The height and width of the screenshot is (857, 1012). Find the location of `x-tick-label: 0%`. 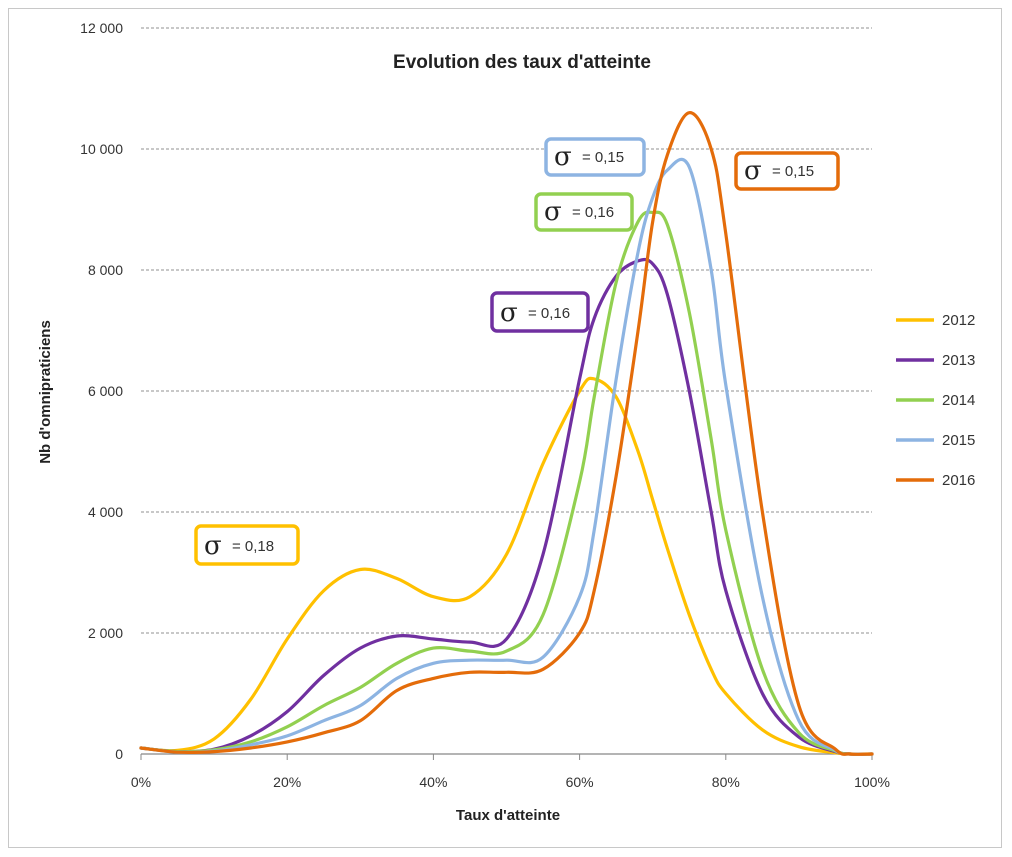

x-tick-label: 0% is located at coordinates (141, 782).